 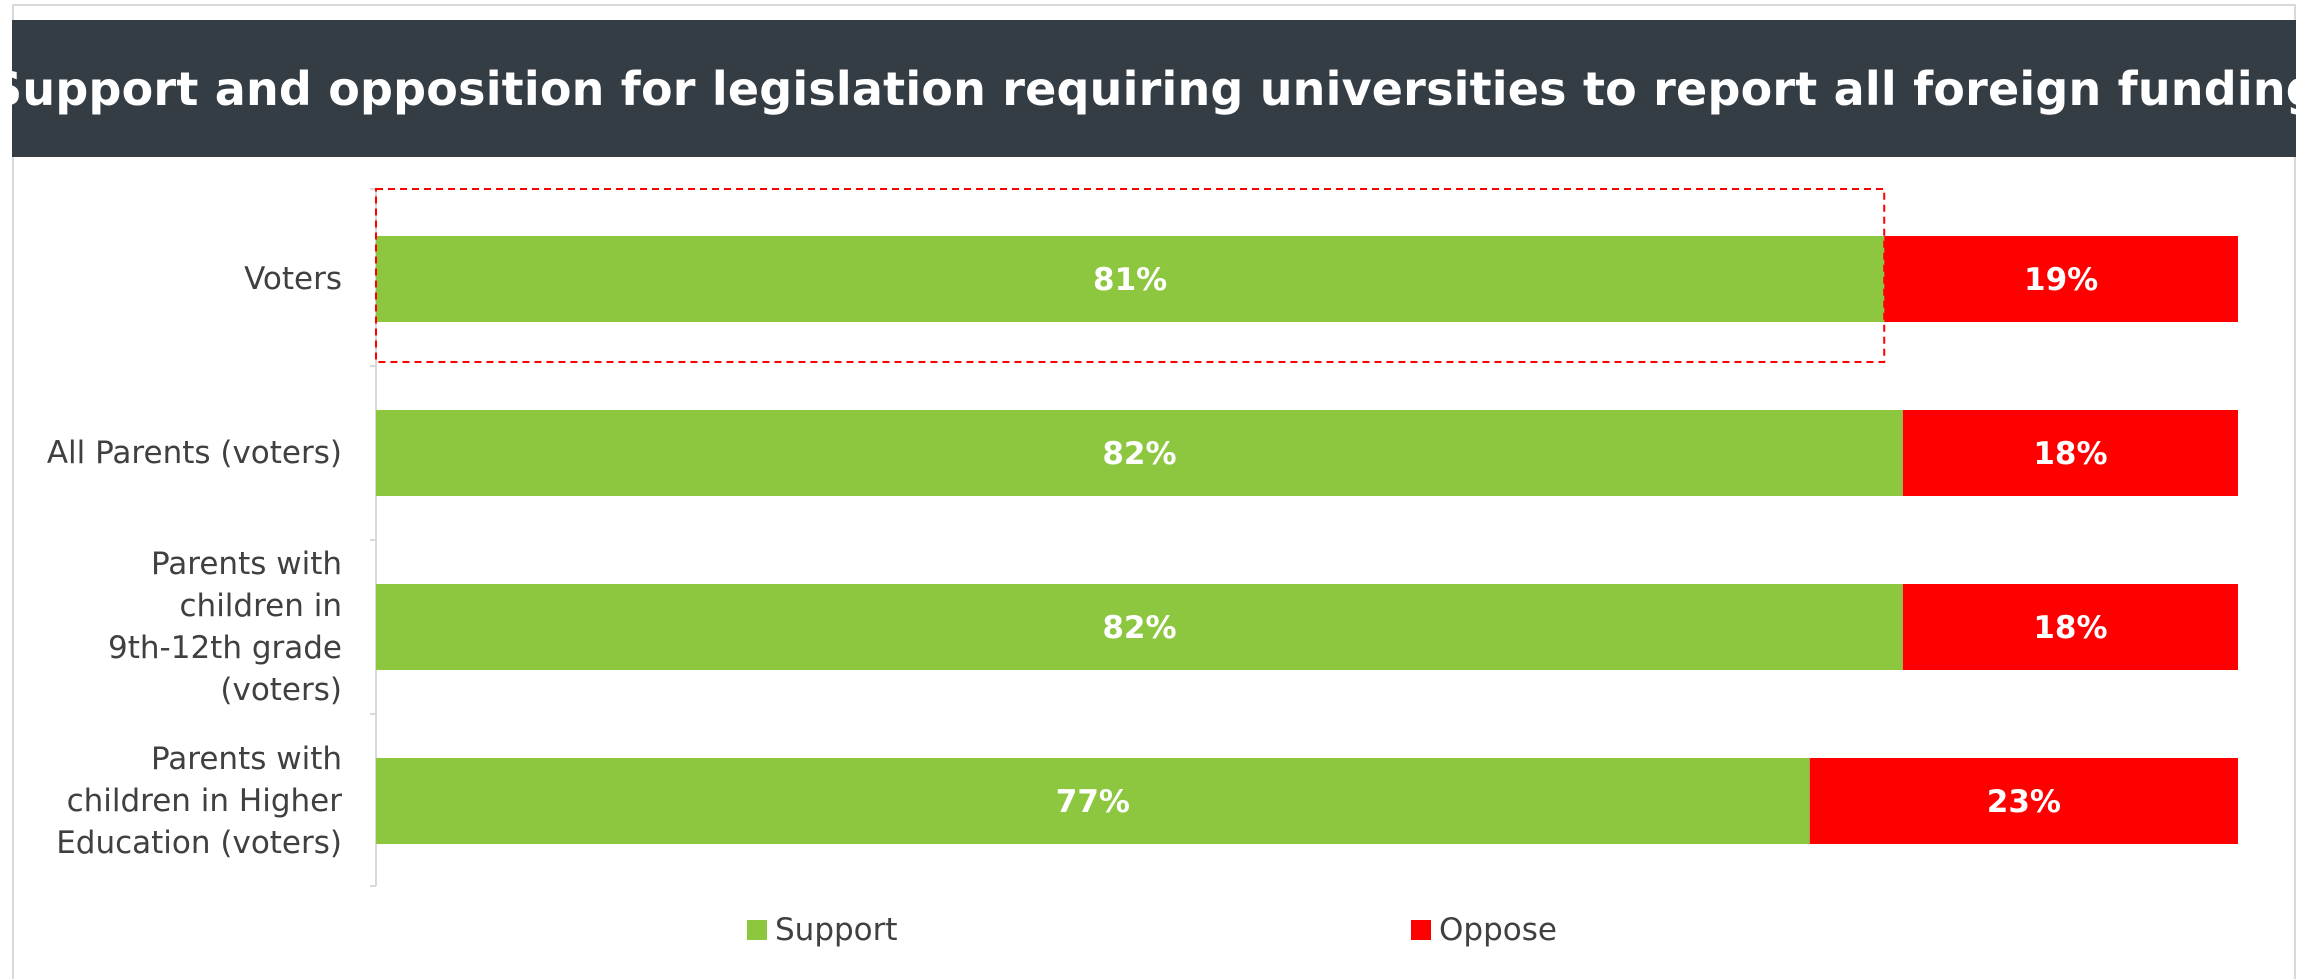 I want to click on data-label-support-1: 82%, so click(x=1139, y=454).